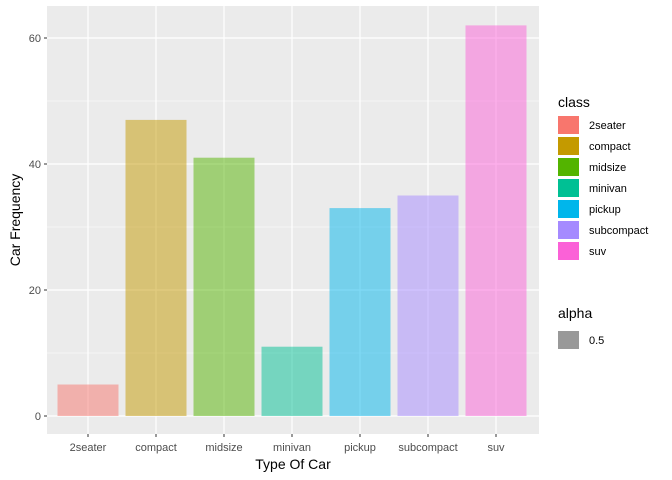 The height and width of the screenshot is (480, 672). What do you see at coordinates (156, 268) in the screenshot?
I see `bar-compact` at bounding box center [156, 268].